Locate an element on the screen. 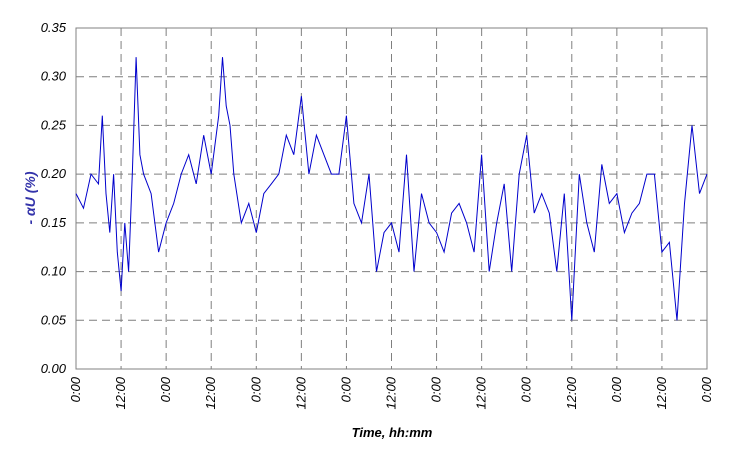 This screenshot has width=738, height=451. y-tick-label: 0.00 is located at coordinates (54, 368).